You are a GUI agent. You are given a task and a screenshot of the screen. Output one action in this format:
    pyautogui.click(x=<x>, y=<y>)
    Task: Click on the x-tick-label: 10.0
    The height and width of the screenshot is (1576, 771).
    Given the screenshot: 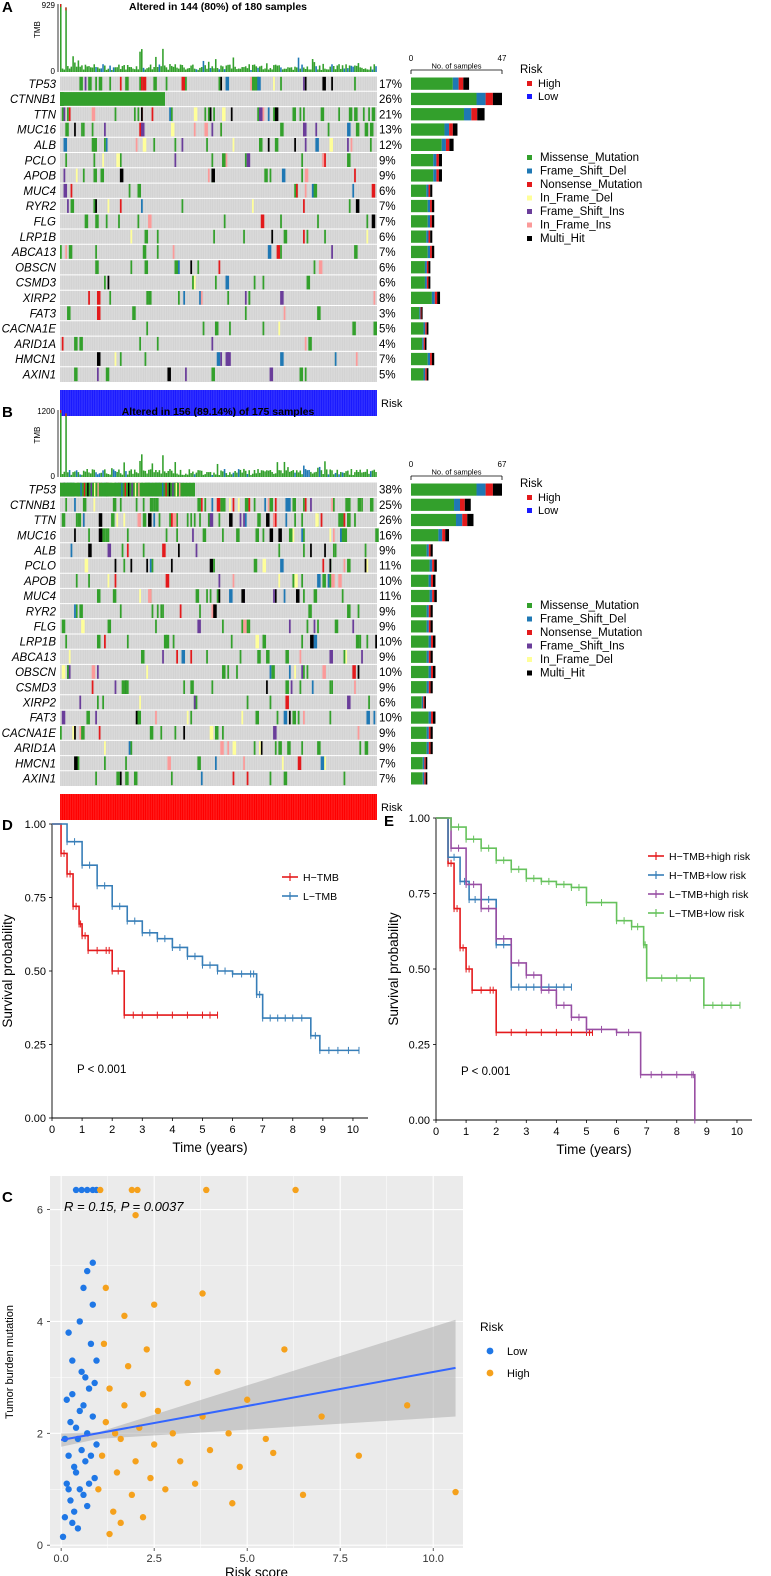 What is the action you would take?
    pyautogui.click(x=433, y=1559)
    